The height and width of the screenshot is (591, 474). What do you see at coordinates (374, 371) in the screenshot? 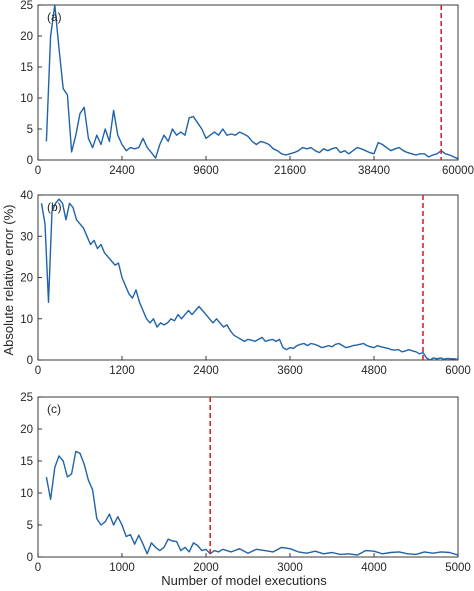
I see `x-tick-label: 4800` at bounding box center [374, 371].